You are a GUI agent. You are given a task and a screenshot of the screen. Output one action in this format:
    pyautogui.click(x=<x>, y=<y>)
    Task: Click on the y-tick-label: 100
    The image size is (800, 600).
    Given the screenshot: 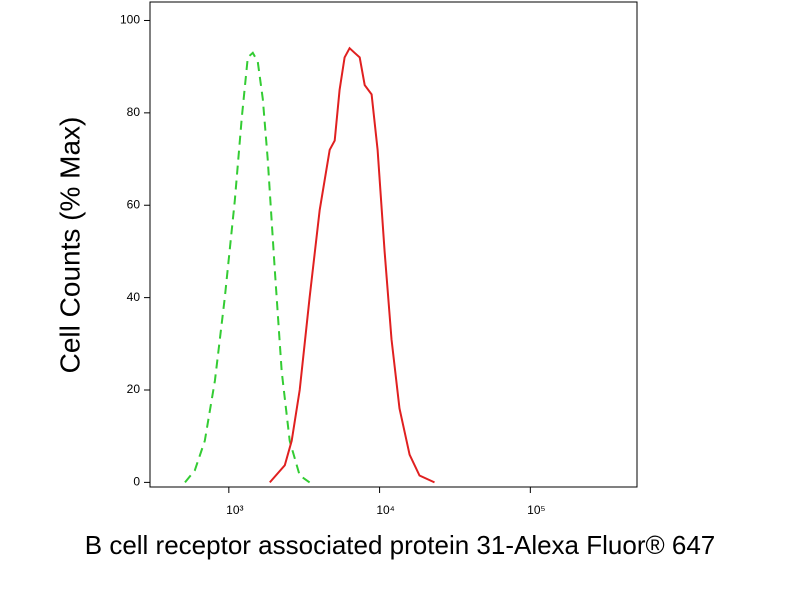 What is the action you would take?
    pyautogui.click(x=130, y=20)
    